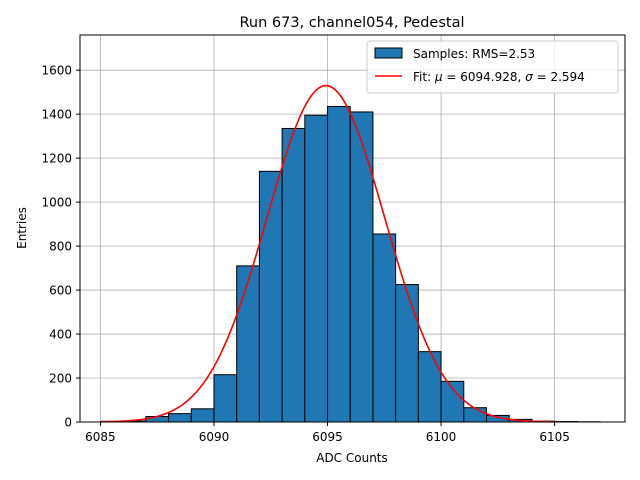  What do you see at coordinates (68, 423) in the screenshot?
I see `y-tick-label: 0` at bounding box center [68, 423].